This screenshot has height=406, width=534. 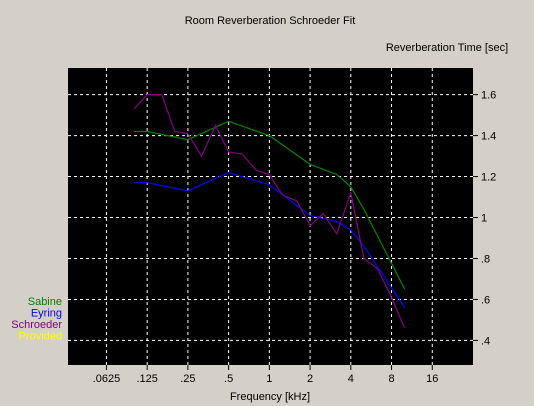 I want to click on legend-item-schroeder: Schroeder, so click(x=36, y=325).